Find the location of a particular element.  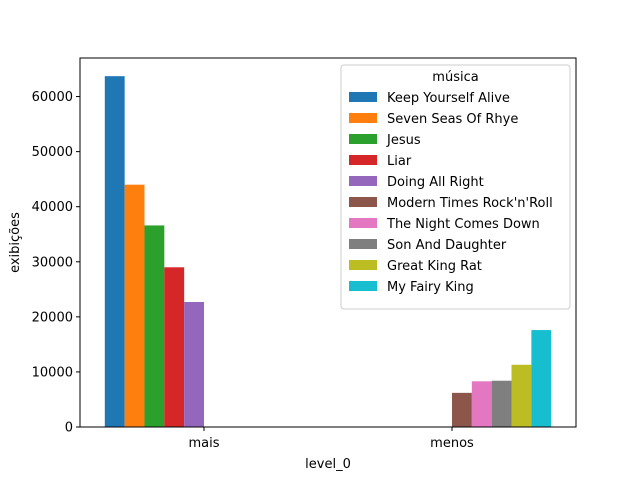

legend-entry: The Night Comes Down is located at coordinates (463, 224).